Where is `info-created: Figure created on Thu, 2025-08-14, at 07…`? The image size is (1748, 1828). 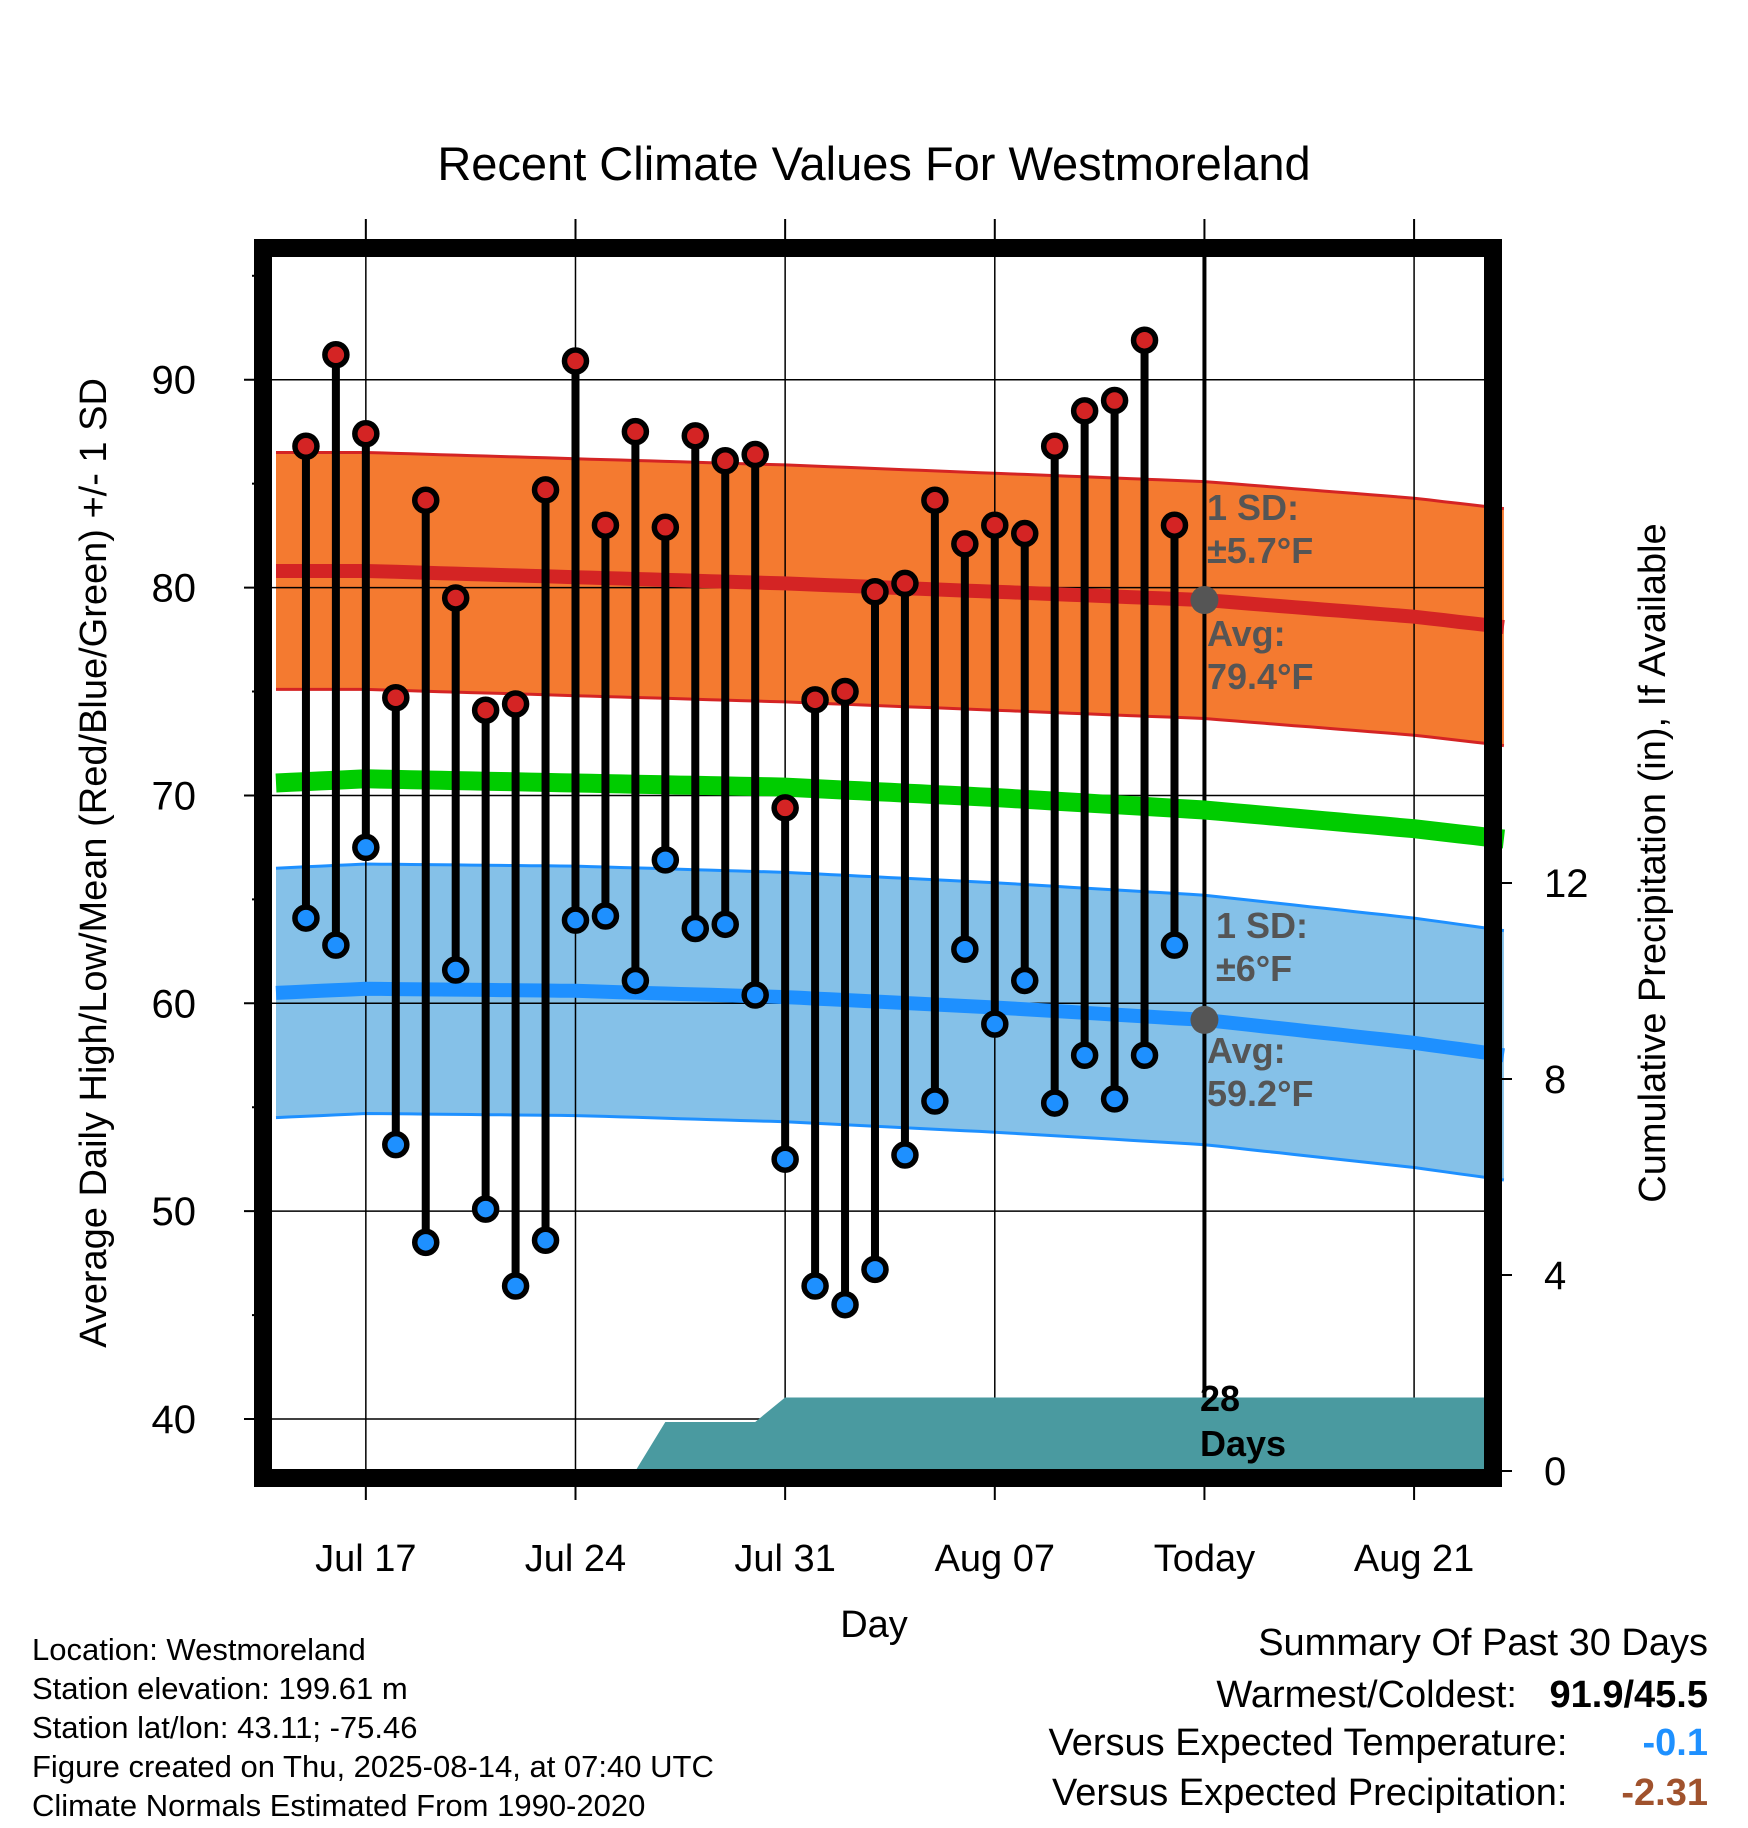 info-created: Figure created on Thu, 2025-08-14, at 07… is located at coordinates (373, 1766).